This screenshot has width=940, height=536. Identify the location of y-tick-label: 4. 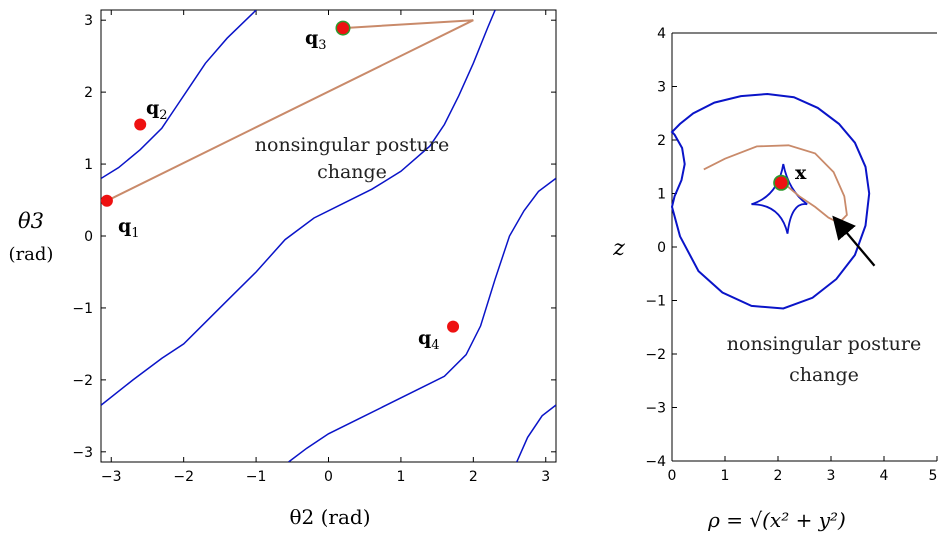
(661, 34).